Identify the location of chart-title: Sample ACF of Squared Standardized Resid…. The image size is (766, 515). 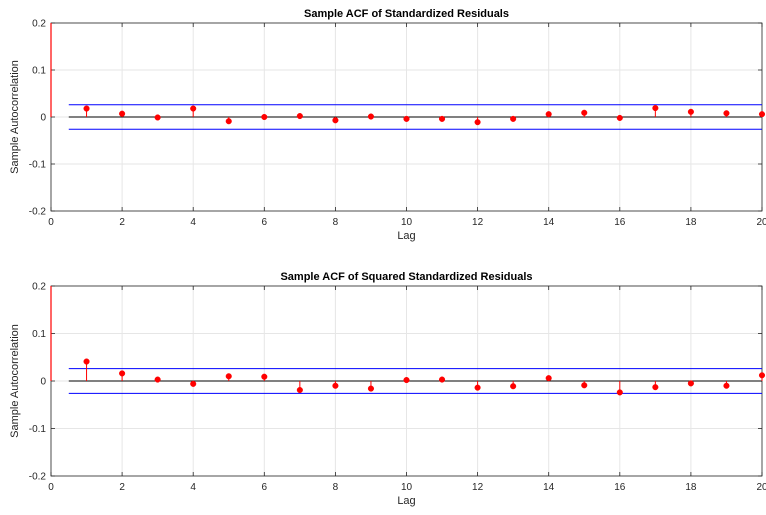
(406, 277).